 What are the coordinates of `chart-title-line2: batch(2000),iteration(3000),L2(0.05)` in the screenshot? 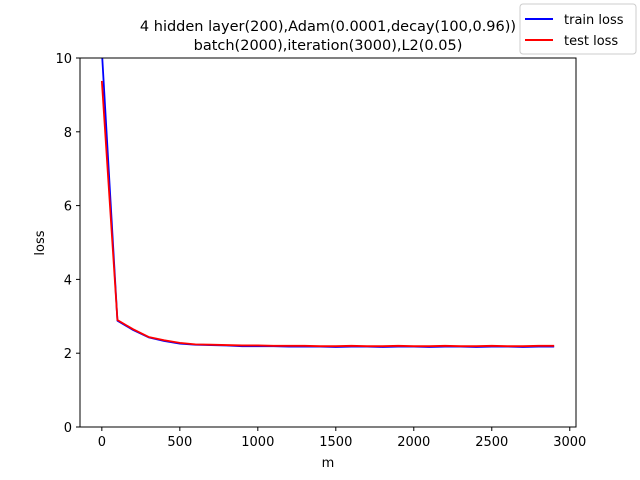 It's located at (328, 46).